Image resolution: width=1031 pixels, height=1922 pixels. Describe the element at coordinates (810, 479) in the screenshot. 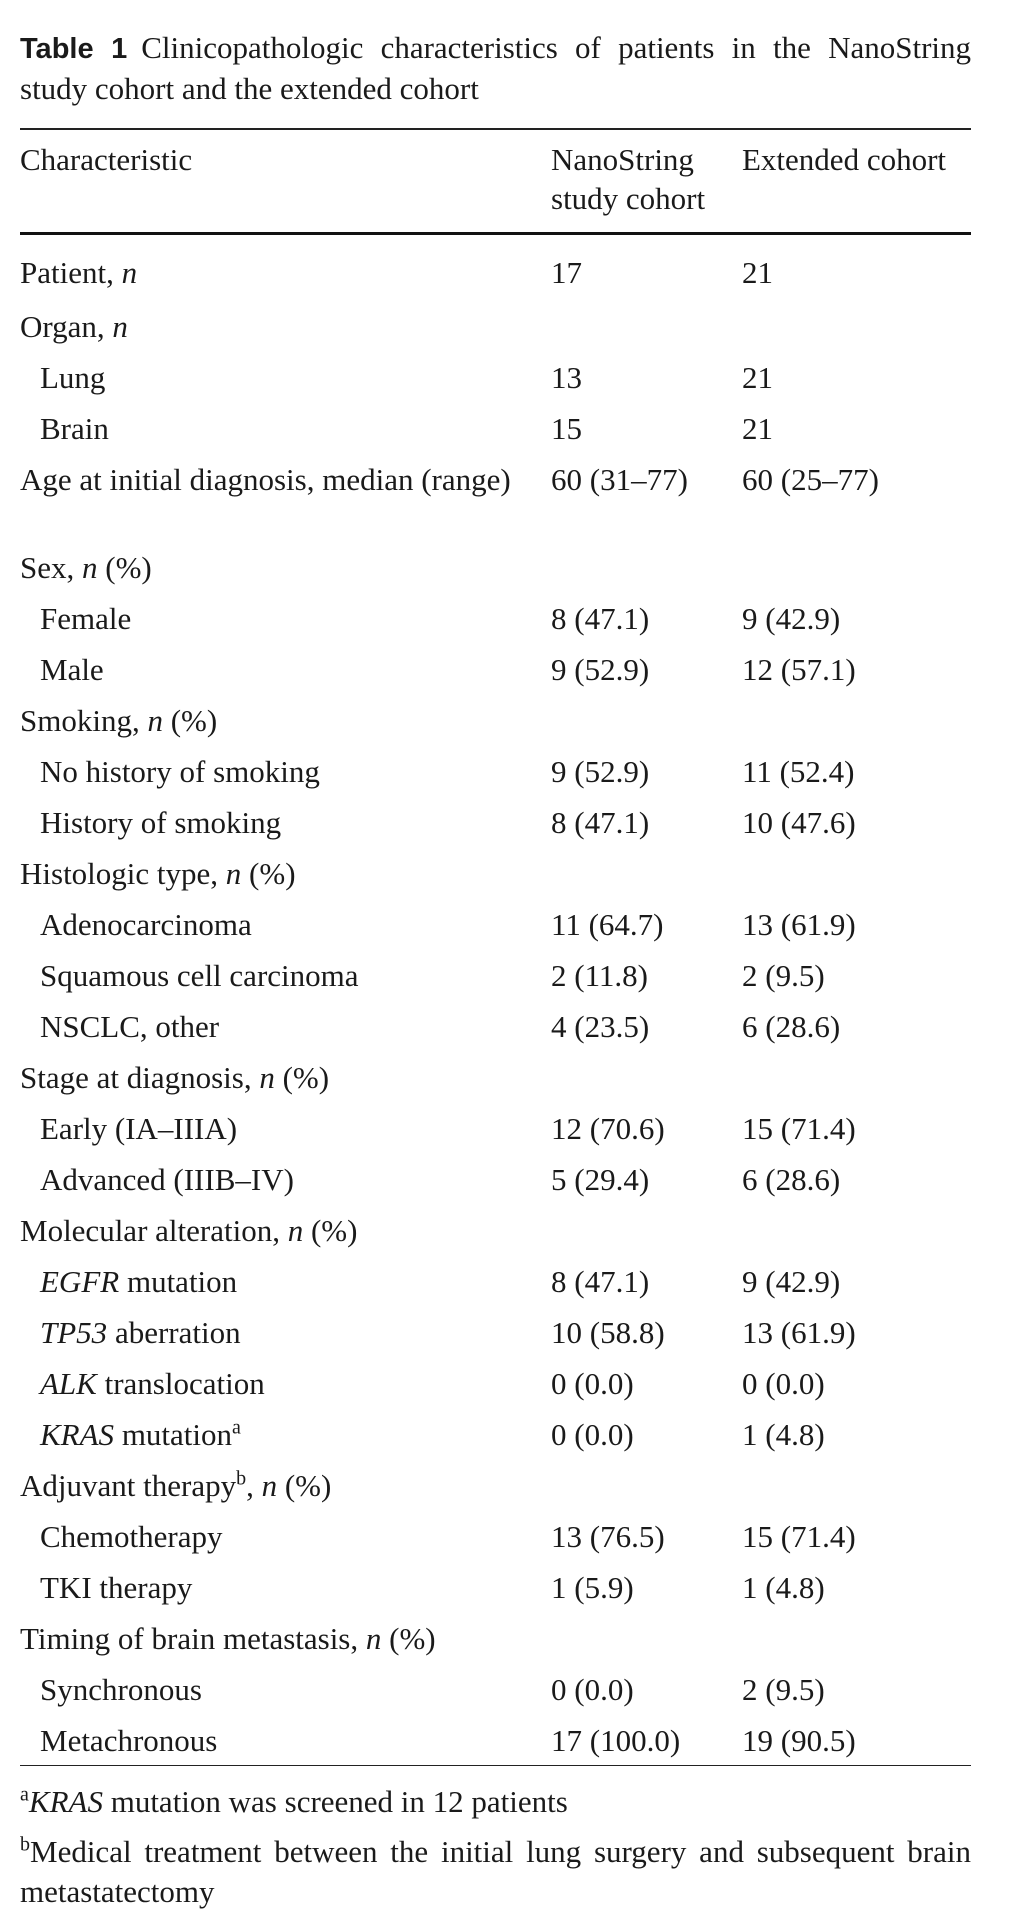

I see `extended-value: 60 (25–77)` at that location.